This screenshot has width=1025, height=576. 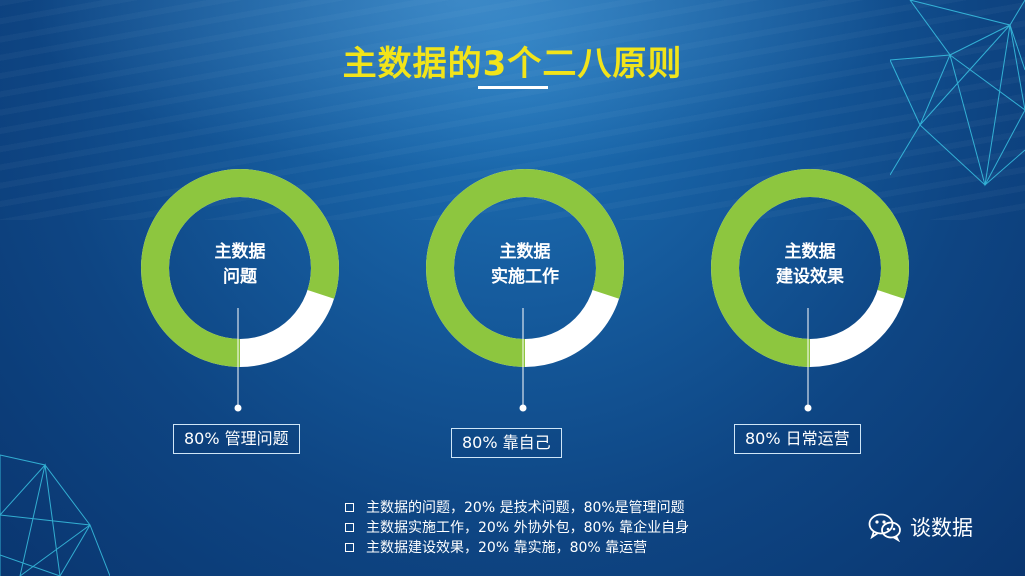 What do you see at coordinates (941, 528) in the screenshot?
I see `brand-name: 谈数据` at bounding box center [941, 528].